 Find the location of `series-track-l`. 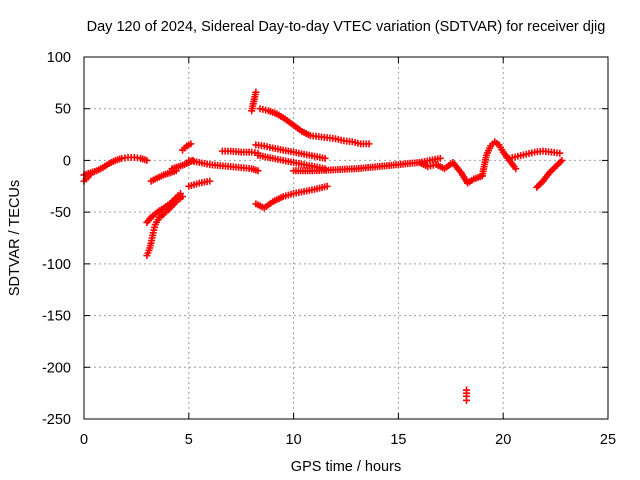

series-track-l is located at coordinates (314, 126).